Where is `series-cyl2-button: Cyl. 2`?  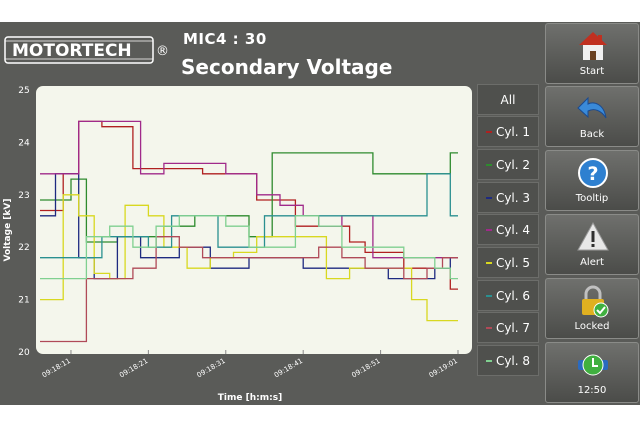
series-cyl2-button: Cyl. 2 is located at coordinates (508, 164).